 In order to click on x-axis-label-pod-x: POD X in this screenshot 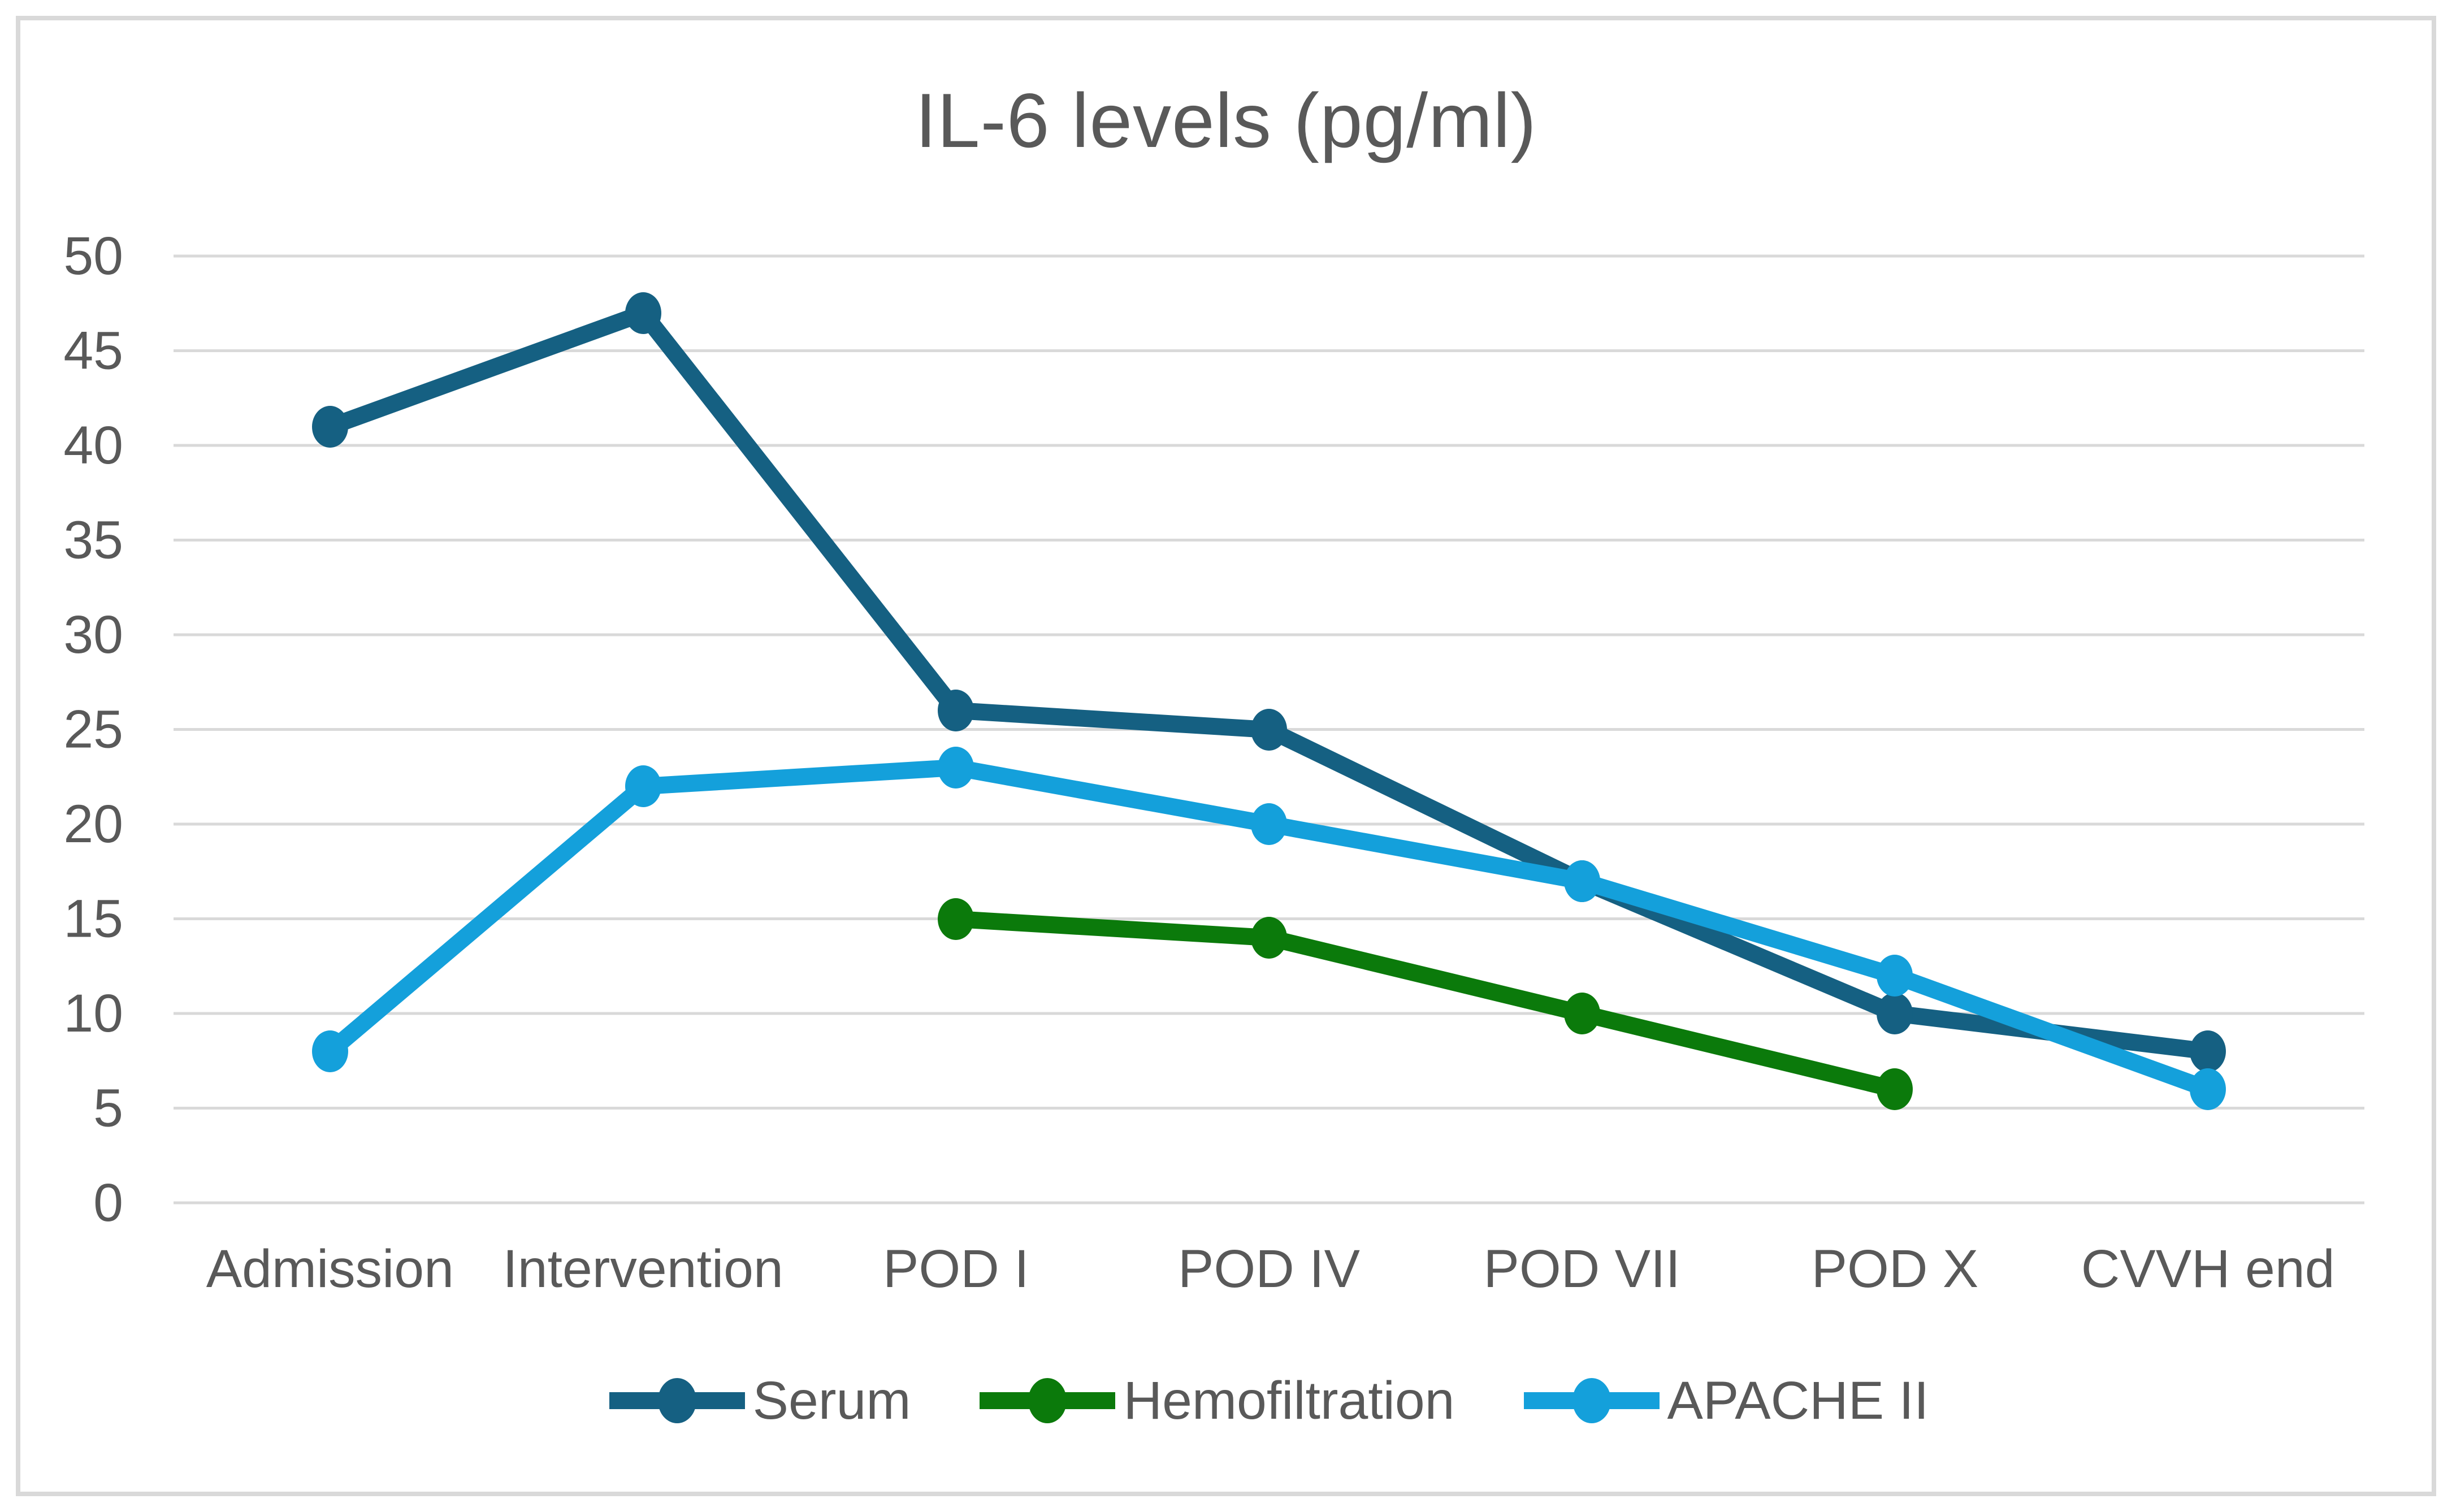, I will do `click(1896, 1269)`.